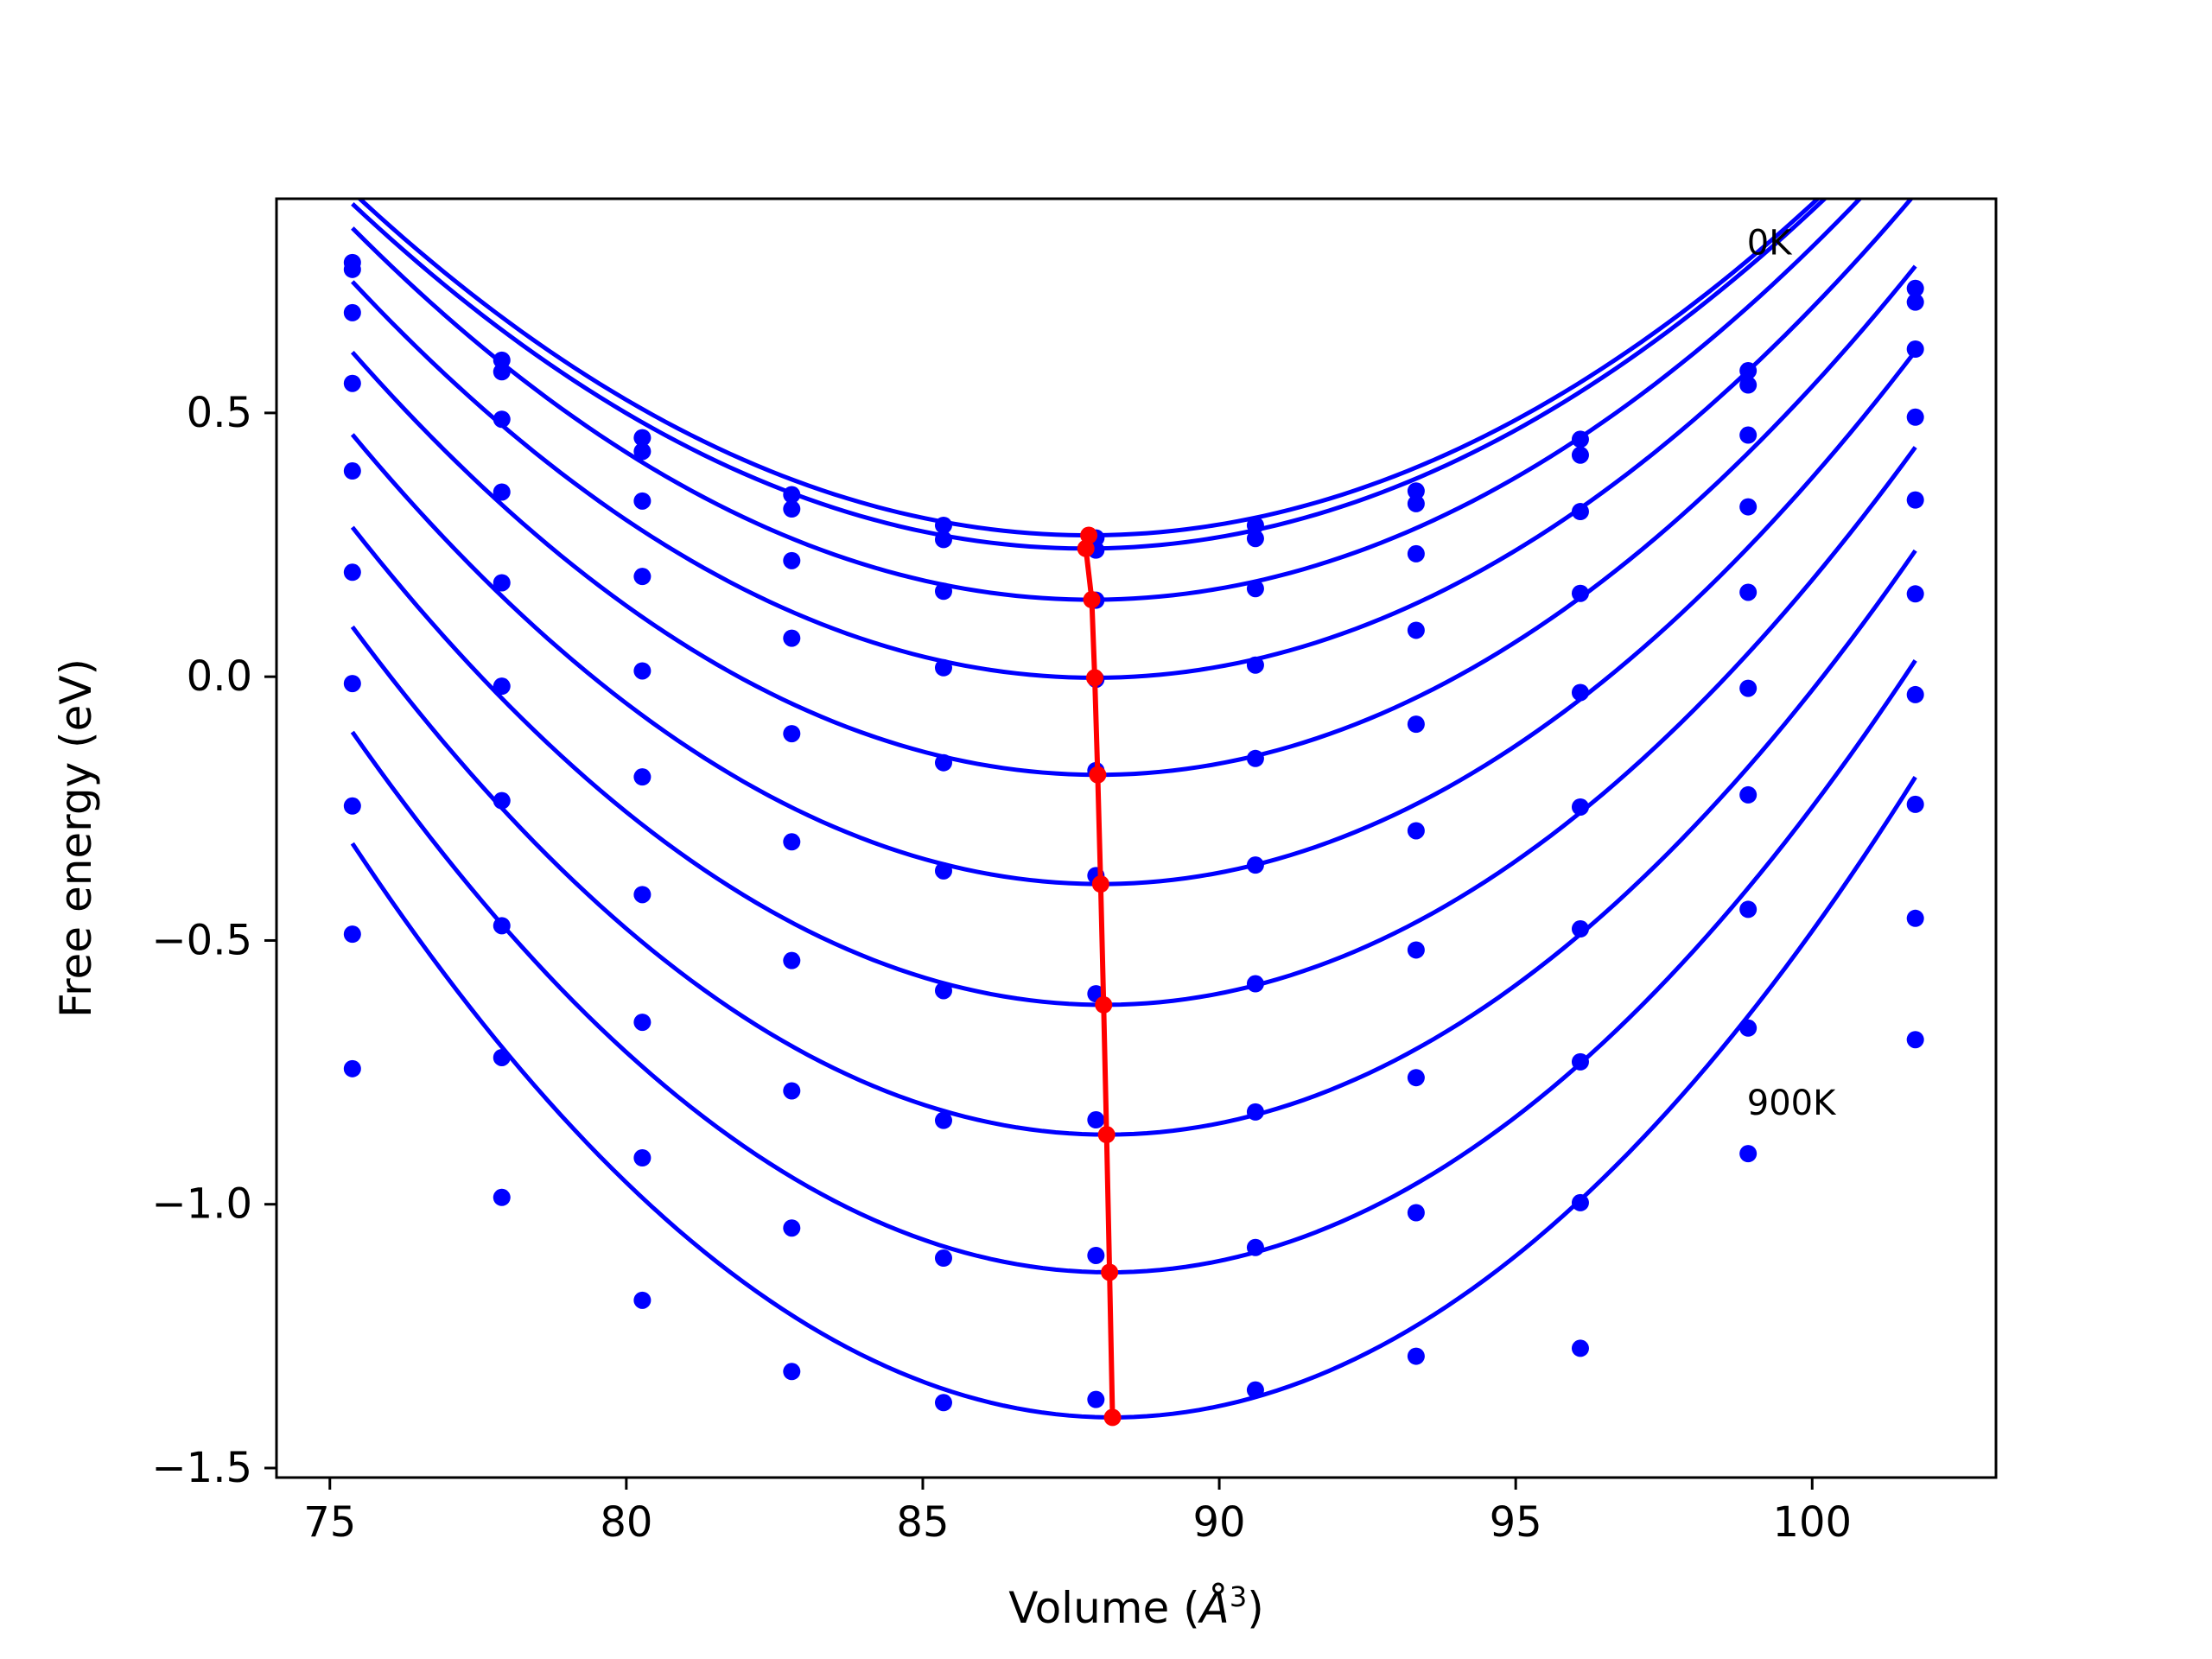  Describe the element at coordinates (1135, 1606) in the screenshot. I see `x-axis-label: Volume (Å3)` at that location.